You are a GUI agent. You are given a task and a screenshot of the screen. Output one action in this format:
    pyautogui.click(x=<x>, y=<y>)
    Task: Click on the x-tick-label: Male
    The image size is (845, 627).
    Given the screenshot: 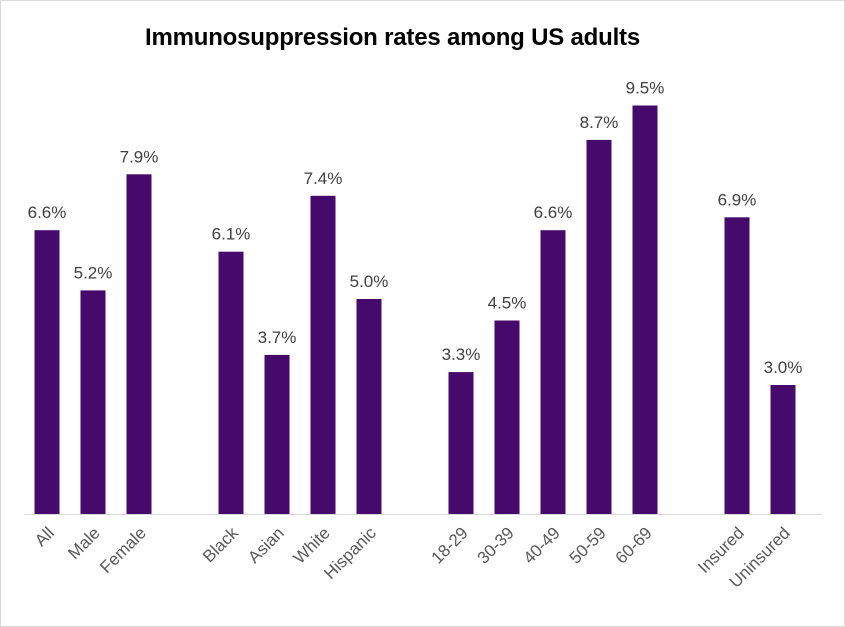 What is the action you would take?
    pyautogui.click(x=83, y=542)
    